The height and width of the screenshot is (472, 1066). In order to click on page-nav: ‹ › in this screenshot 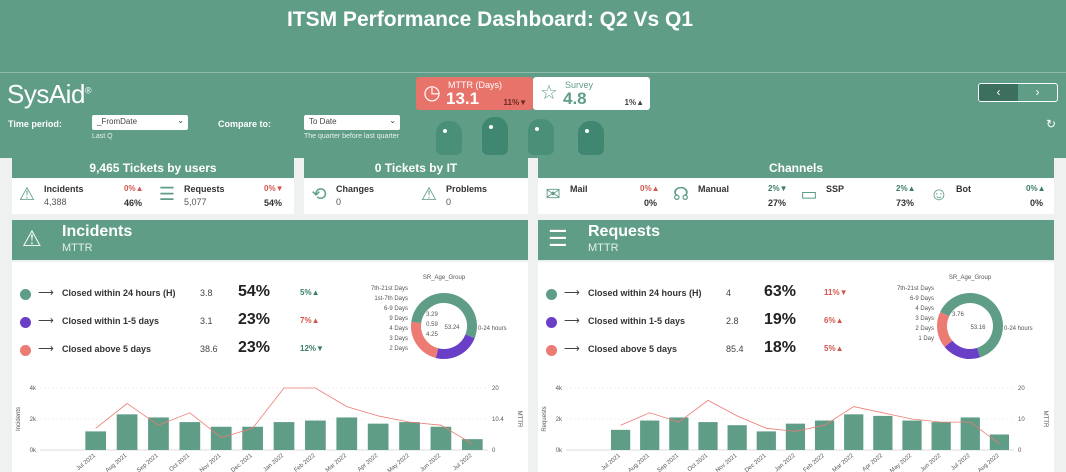, I will do `click(1018, 92)`.